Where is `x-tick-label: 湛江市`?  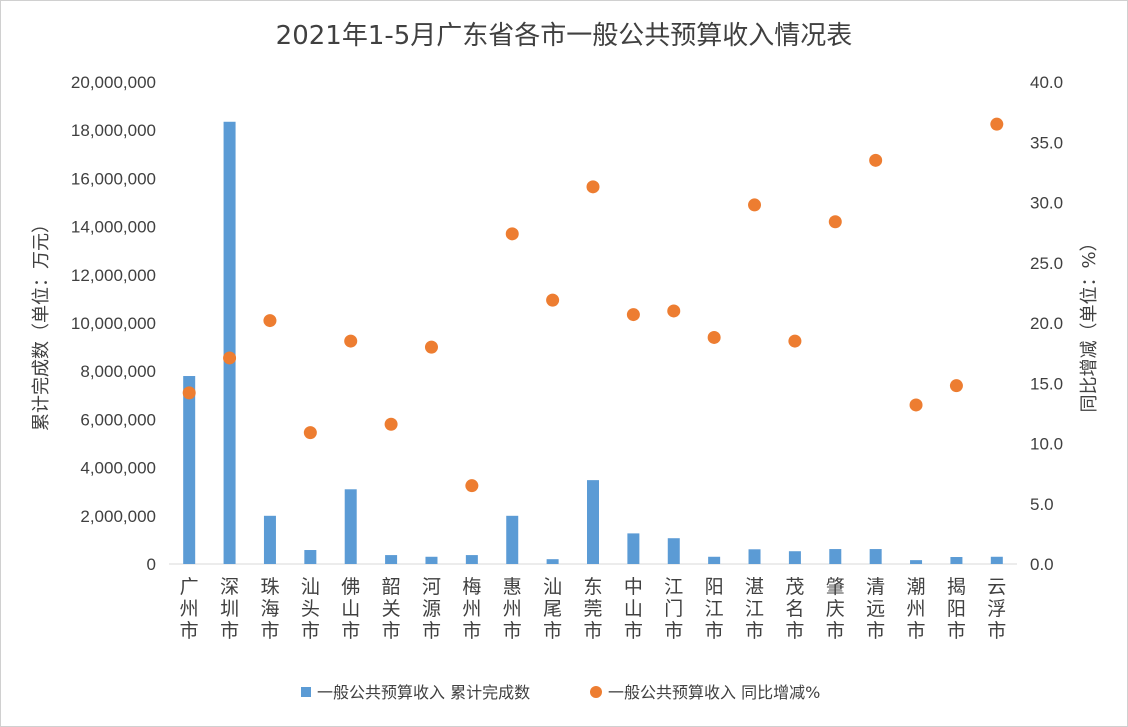
x-tick-label: 湛江市 is located at coordinates (754, 609).